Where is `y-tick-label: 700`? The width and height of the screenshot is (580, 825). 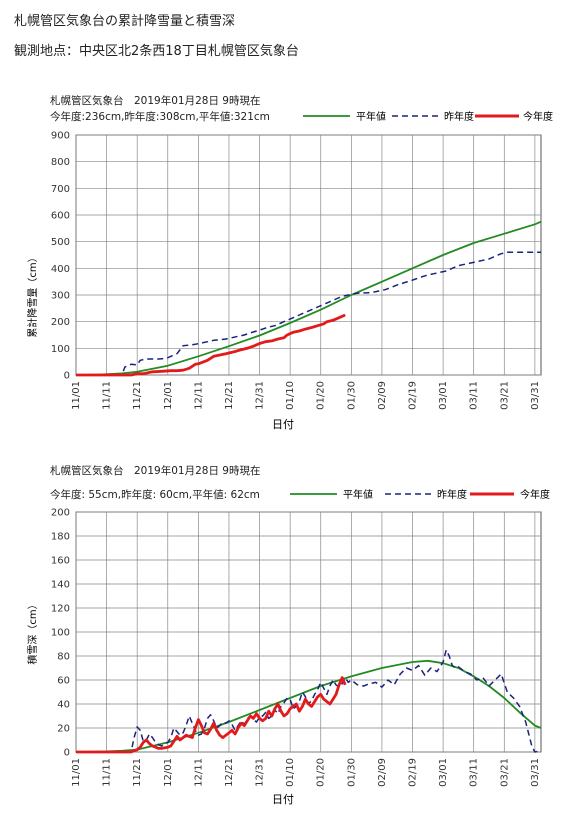
y-tick-label: 700 is located at coordinates (60, 189).